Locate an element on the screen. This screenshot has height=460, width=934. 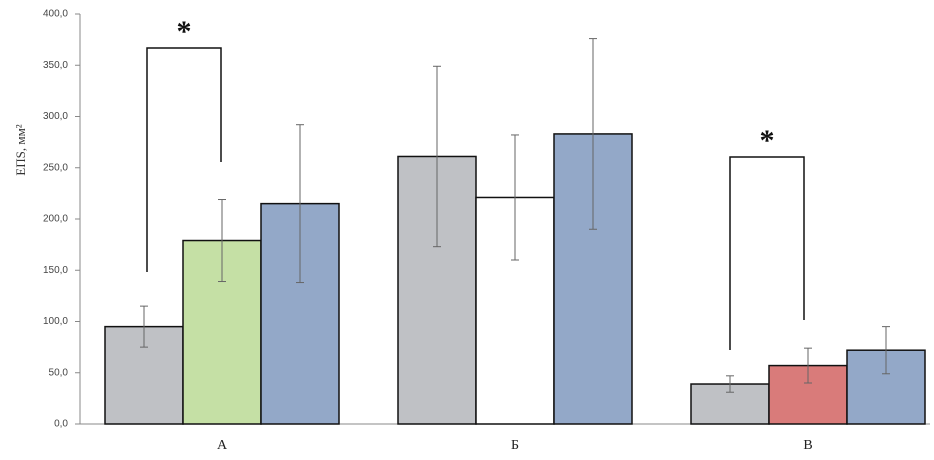
y-tick-label: 300,0 is located at coordinates (55, 116).